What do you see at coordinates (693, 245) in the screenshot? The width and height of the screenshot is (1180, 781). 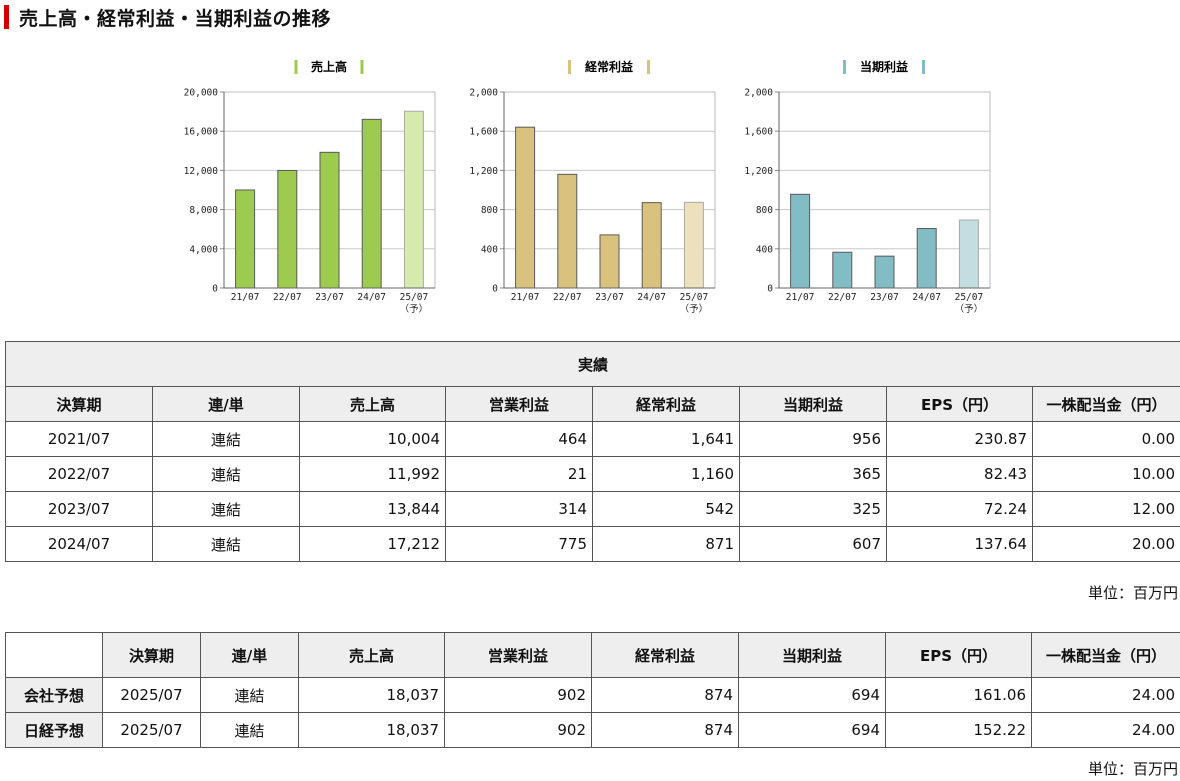 I see `forecast-bar` at bounding box center [693, 245].